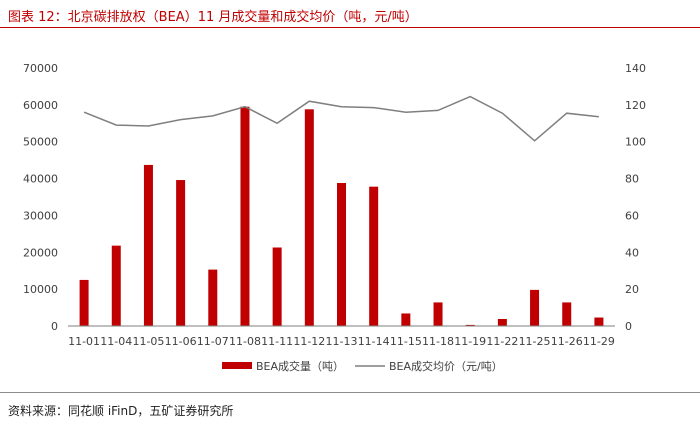 Image resolution: width=700 pixels, height=425 pixels. Describe the element at coordinates (567, 341) in the screenshot. I see `x-tick-label: 11-26` at that location.